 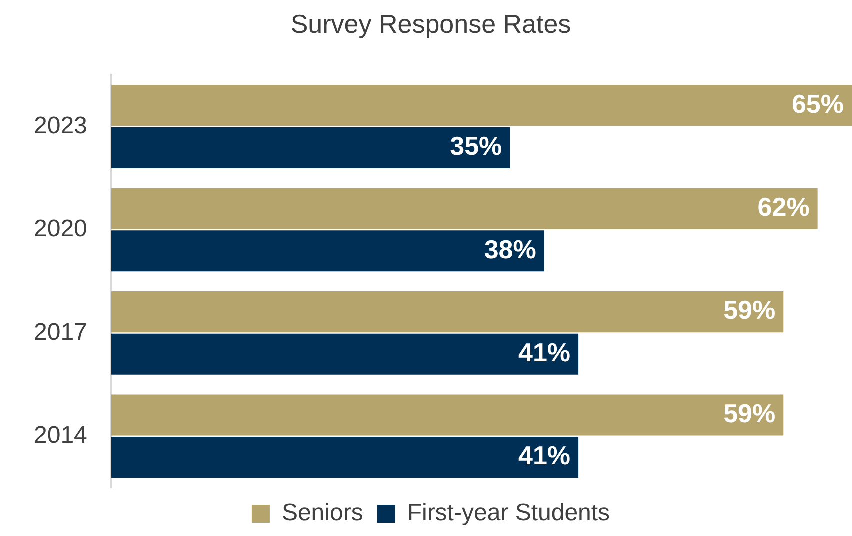 What do you see at coordinates (476, 146) in the screenshot?
I see `data-label: 35%` at bounding box center [476, 146].